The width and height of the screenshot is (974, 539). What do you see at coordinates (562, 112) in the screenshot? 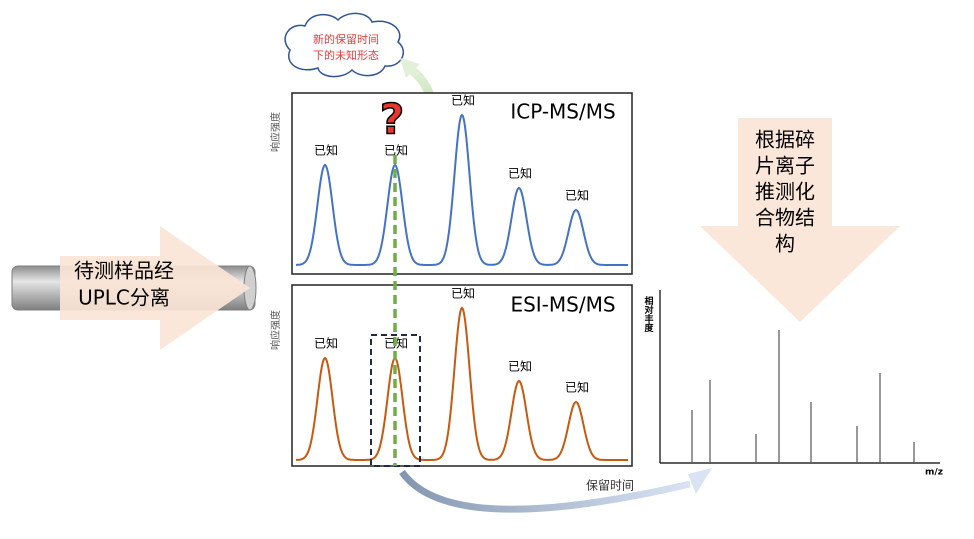
I see `panel-title: ICP-MS/MS` at bounding box center [562, 112].